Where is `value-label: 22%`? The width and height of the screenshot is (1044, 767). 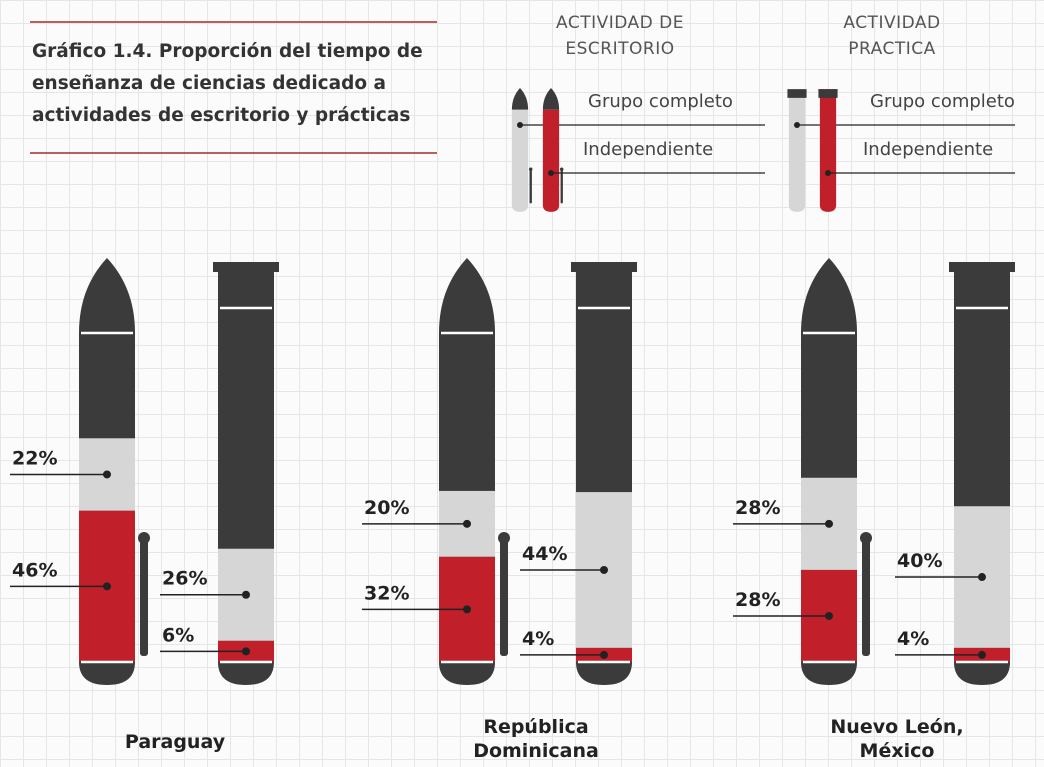 value-label: 22% is located at coordinates (34, 458).